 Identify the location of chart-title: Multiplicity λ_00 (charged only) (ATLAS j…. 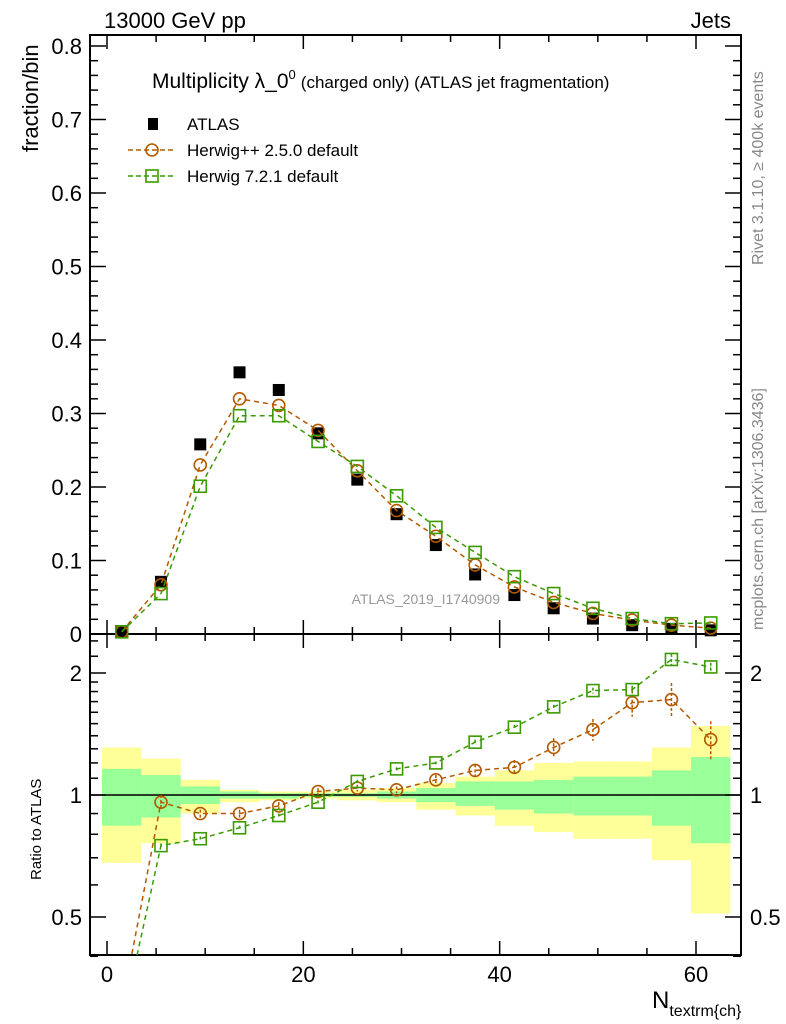
(380, 80).